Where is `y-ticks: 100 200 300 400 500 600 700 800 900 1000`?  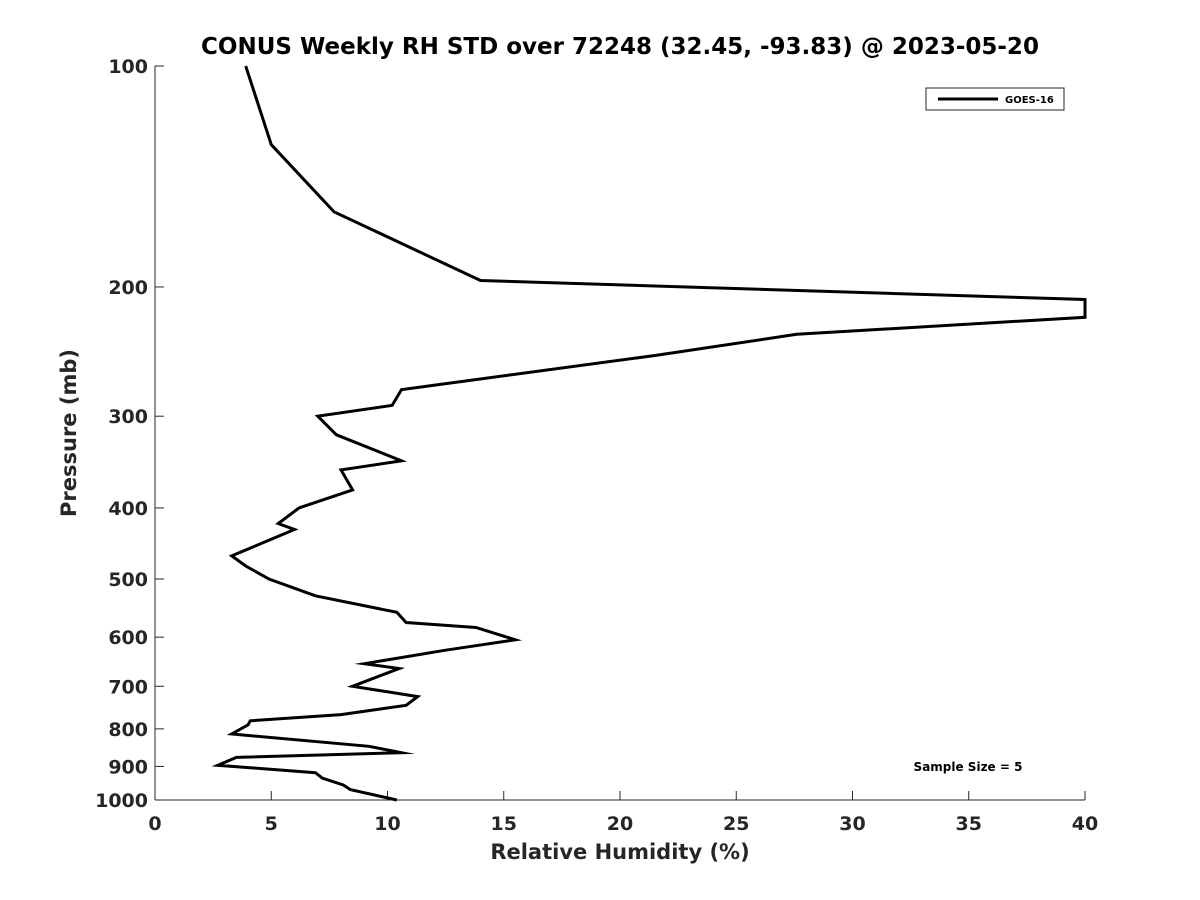 y-ticks: 100 200 300 400 500 600 700 800 900 1000 is located at coordinates (129, 434).